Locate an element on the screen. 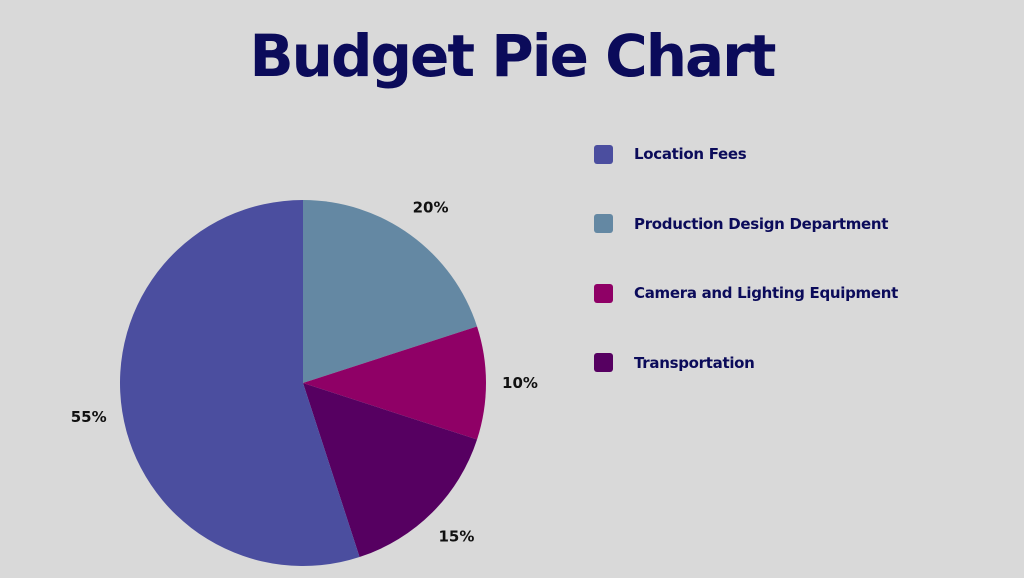 Image resolution: width=1024 pixels, height=578 pixels. pie-label-location-fees: 55% is located at coordinates (89, 417).